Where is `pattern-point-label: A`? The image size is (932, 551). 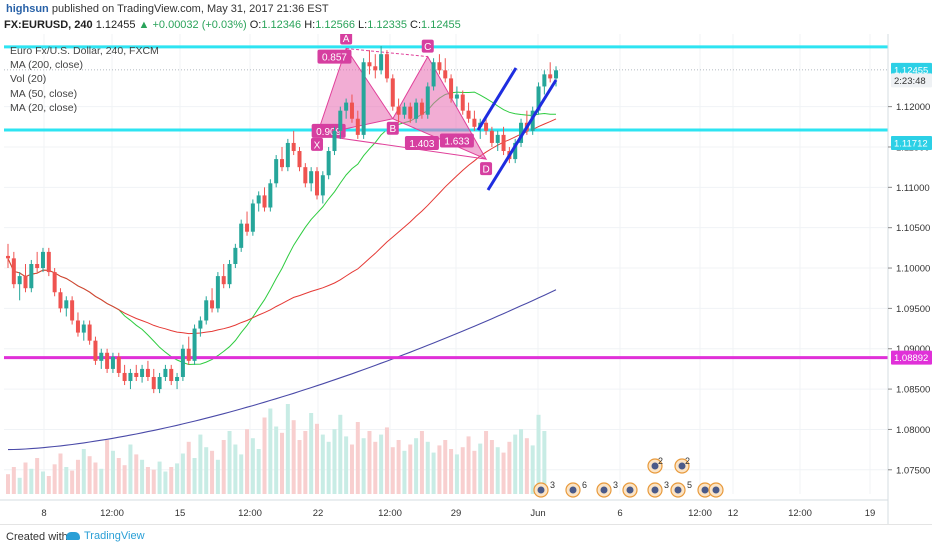 pattern-point-label: A is located at coordinates (346, 39).